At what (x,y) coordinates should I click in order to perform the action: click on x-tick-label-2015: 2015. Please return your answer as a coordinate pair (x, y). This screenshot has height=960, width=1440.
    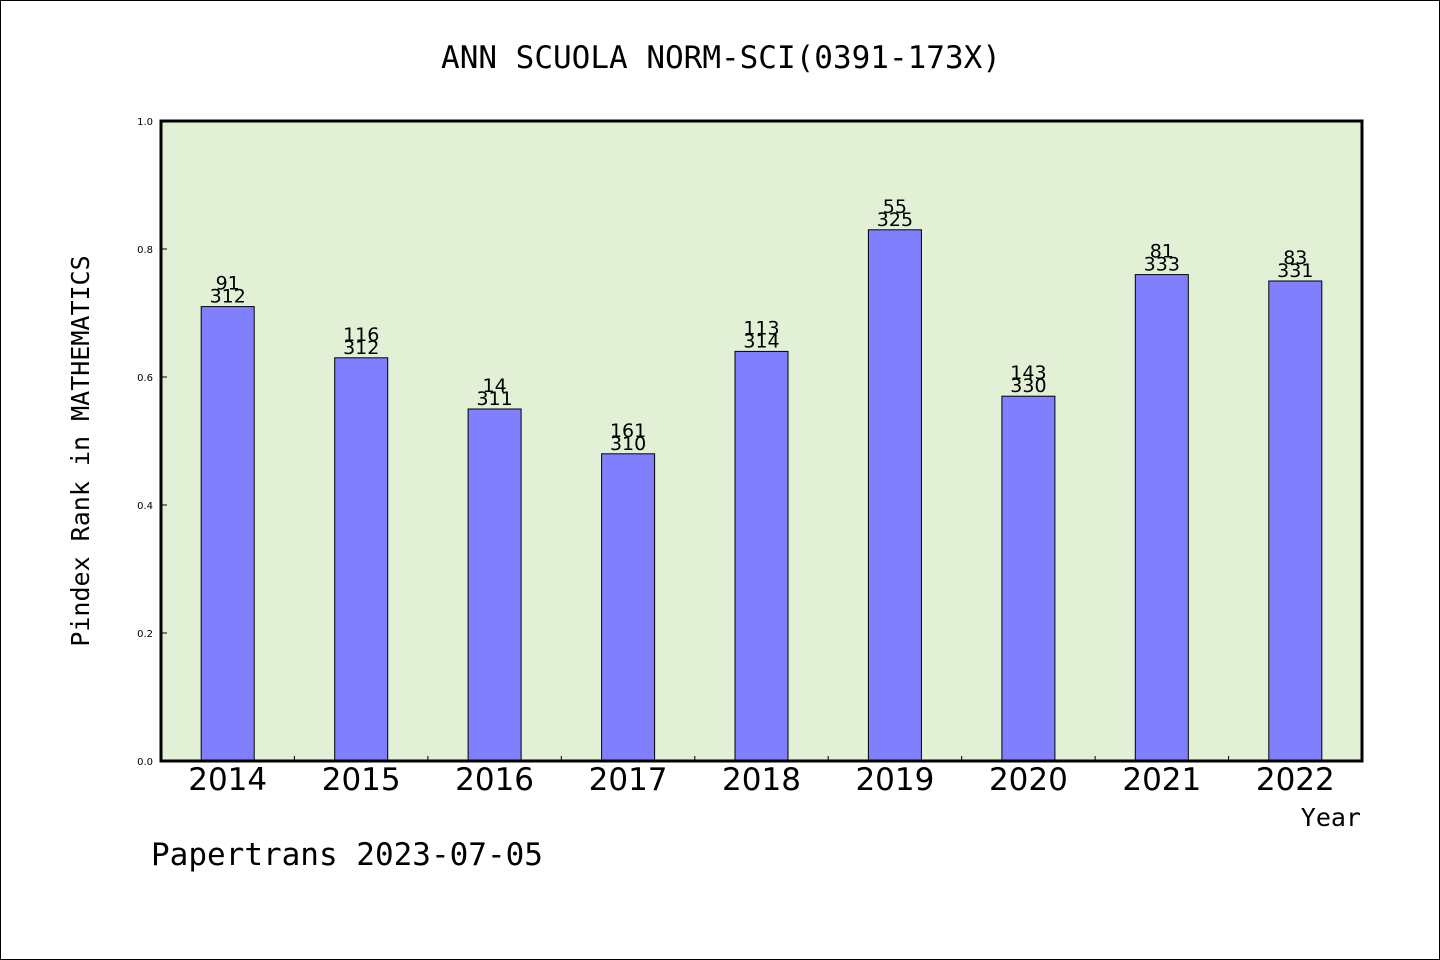
    Looking at the image, I should click on (361, 780).